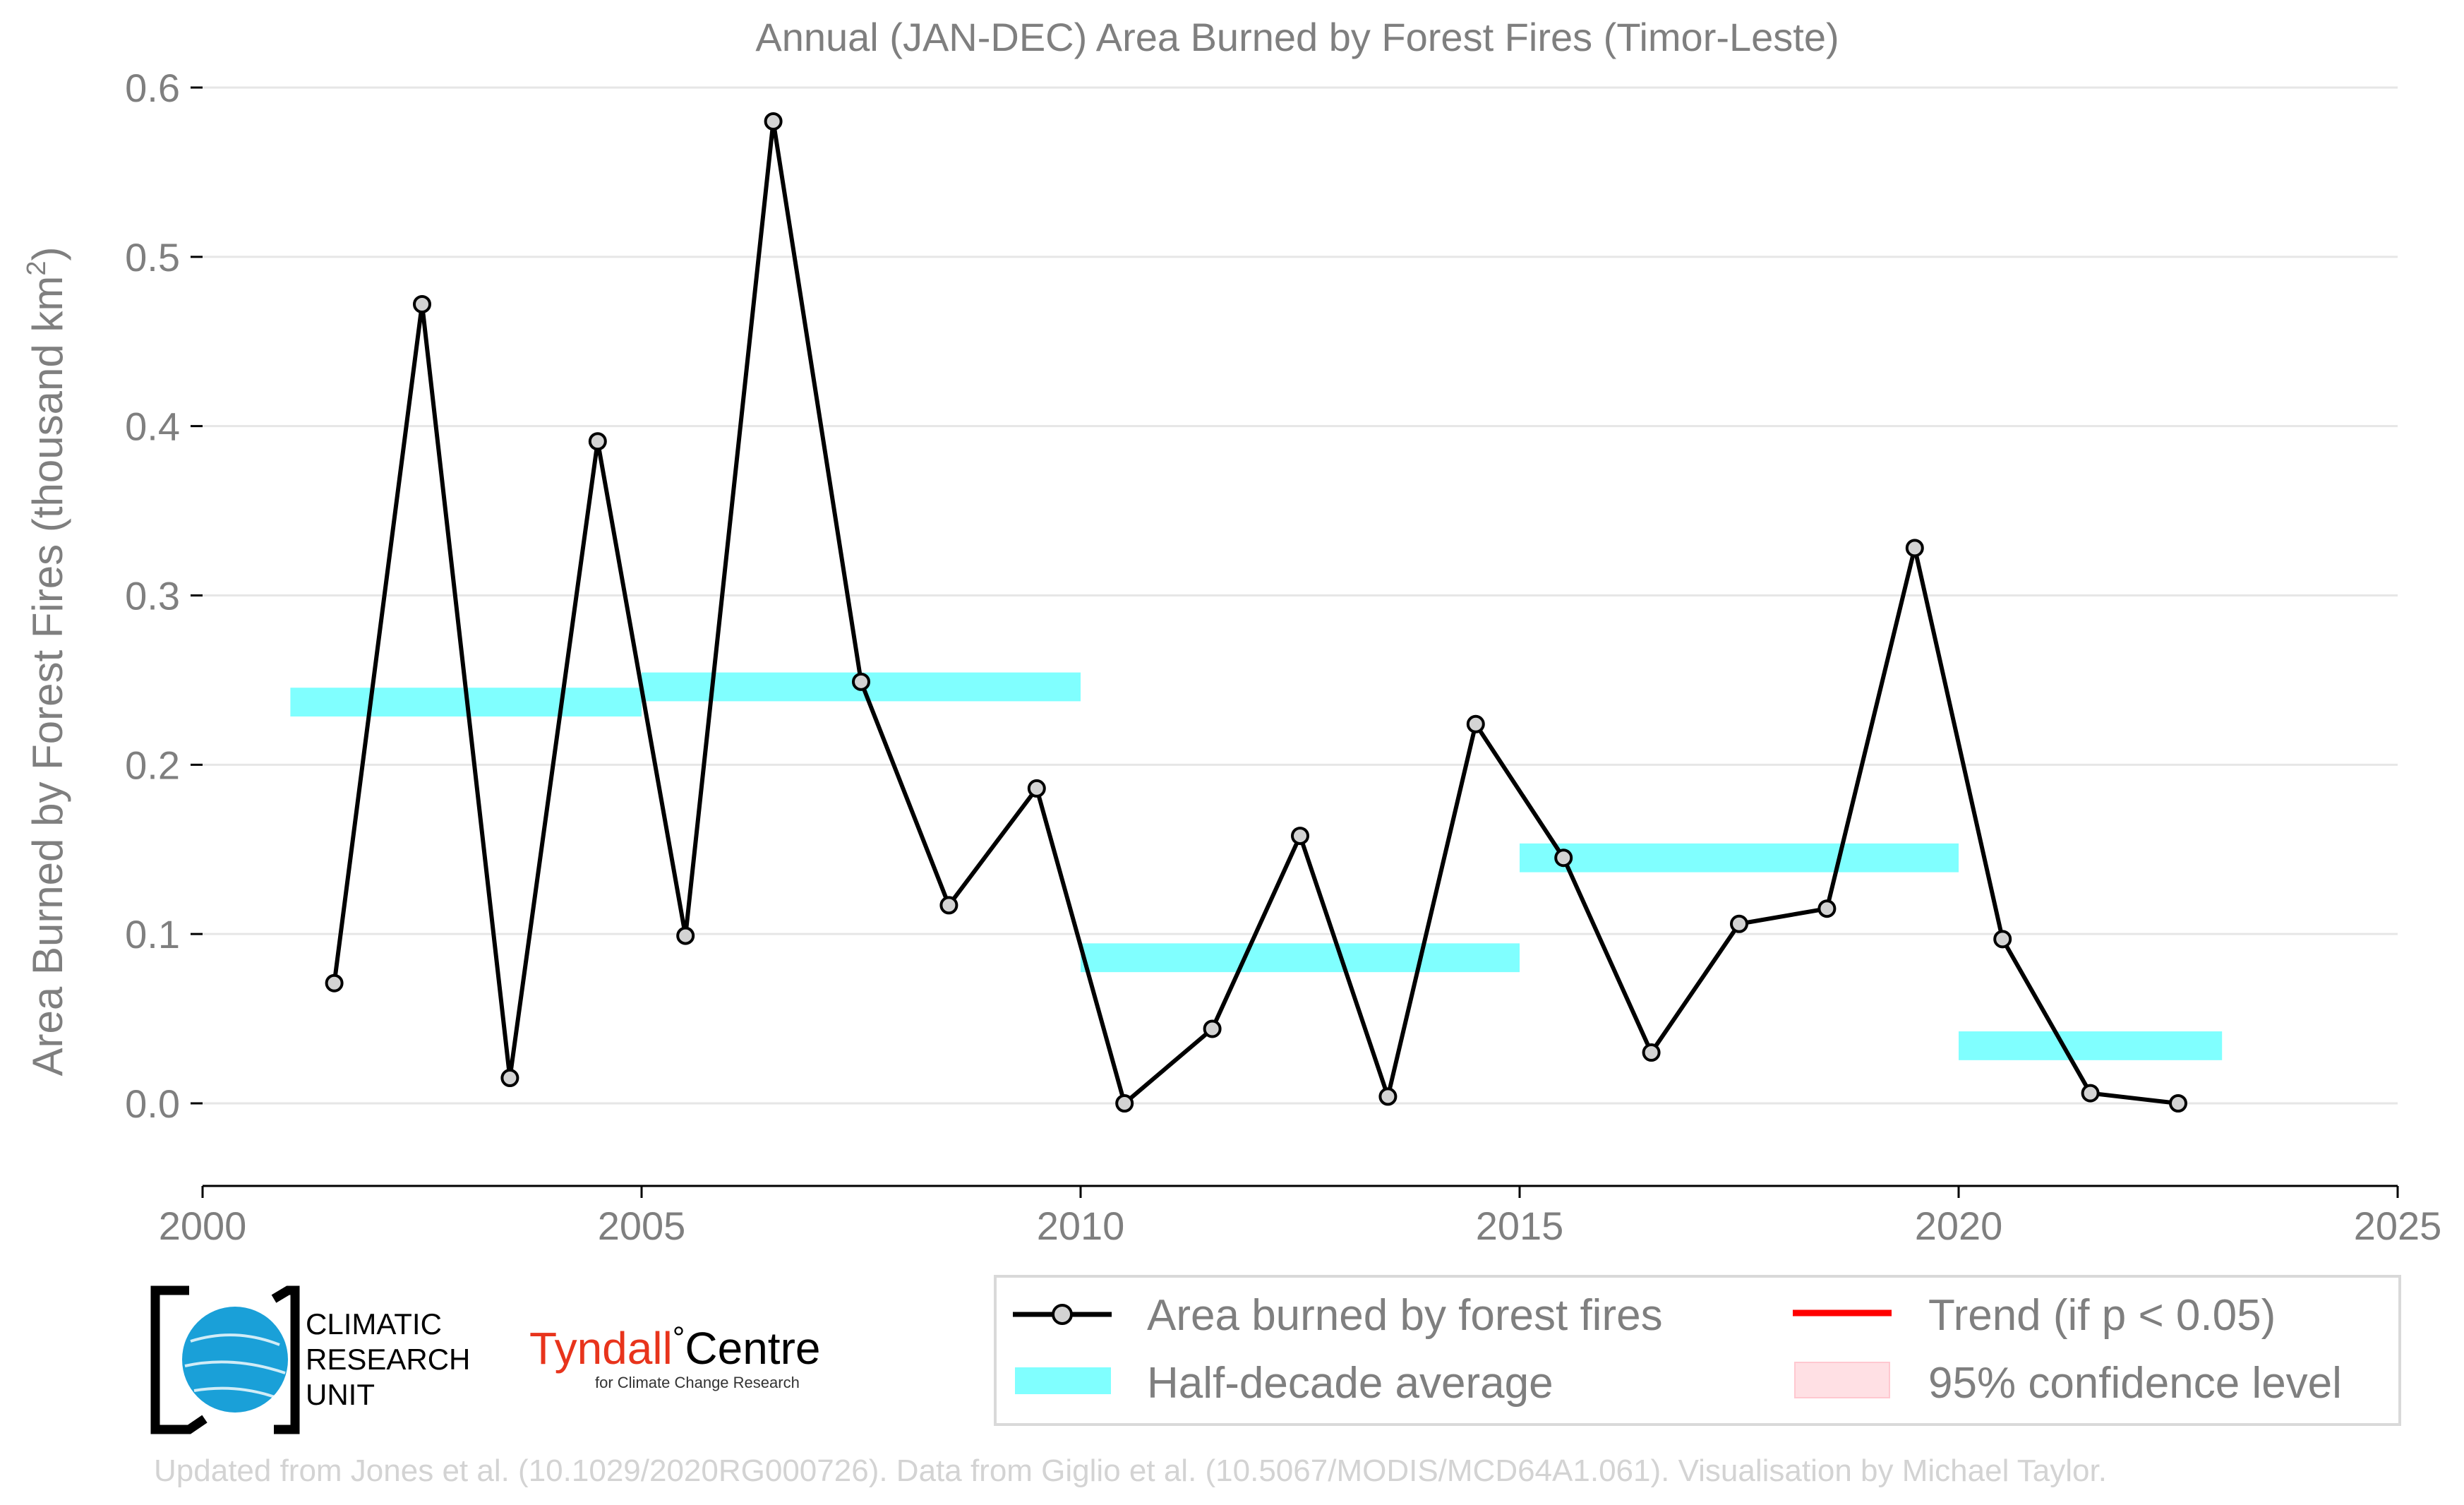  Describe the element at coordinates (152, 934) in the screenshot. I see `y-tick-label-1: 0.1` at that location.